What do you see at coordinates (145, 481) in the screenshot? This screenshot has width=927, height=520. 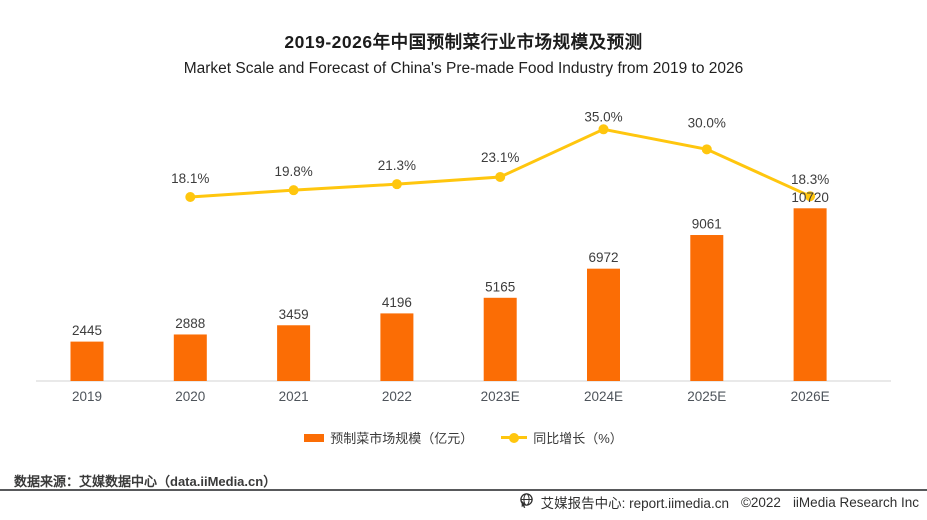 I see `data-source-note: 数据来源：艾媒数据中心（data.iiMedia.cn）` at bounding box center [145, 481].